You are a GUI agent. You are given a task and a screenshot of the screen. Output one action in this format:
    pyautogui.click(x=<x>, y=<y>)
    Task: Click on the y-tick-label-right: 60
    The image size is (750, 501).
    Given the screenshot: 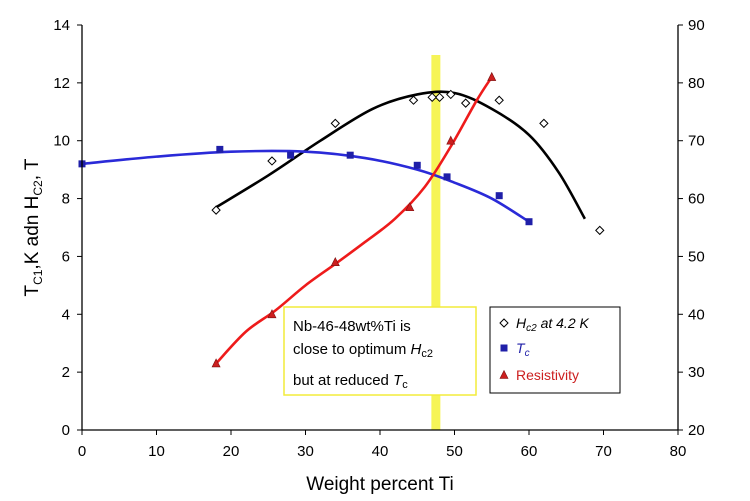 What is the action you would take?
    pyautogui.click(x=696, y=199)
    